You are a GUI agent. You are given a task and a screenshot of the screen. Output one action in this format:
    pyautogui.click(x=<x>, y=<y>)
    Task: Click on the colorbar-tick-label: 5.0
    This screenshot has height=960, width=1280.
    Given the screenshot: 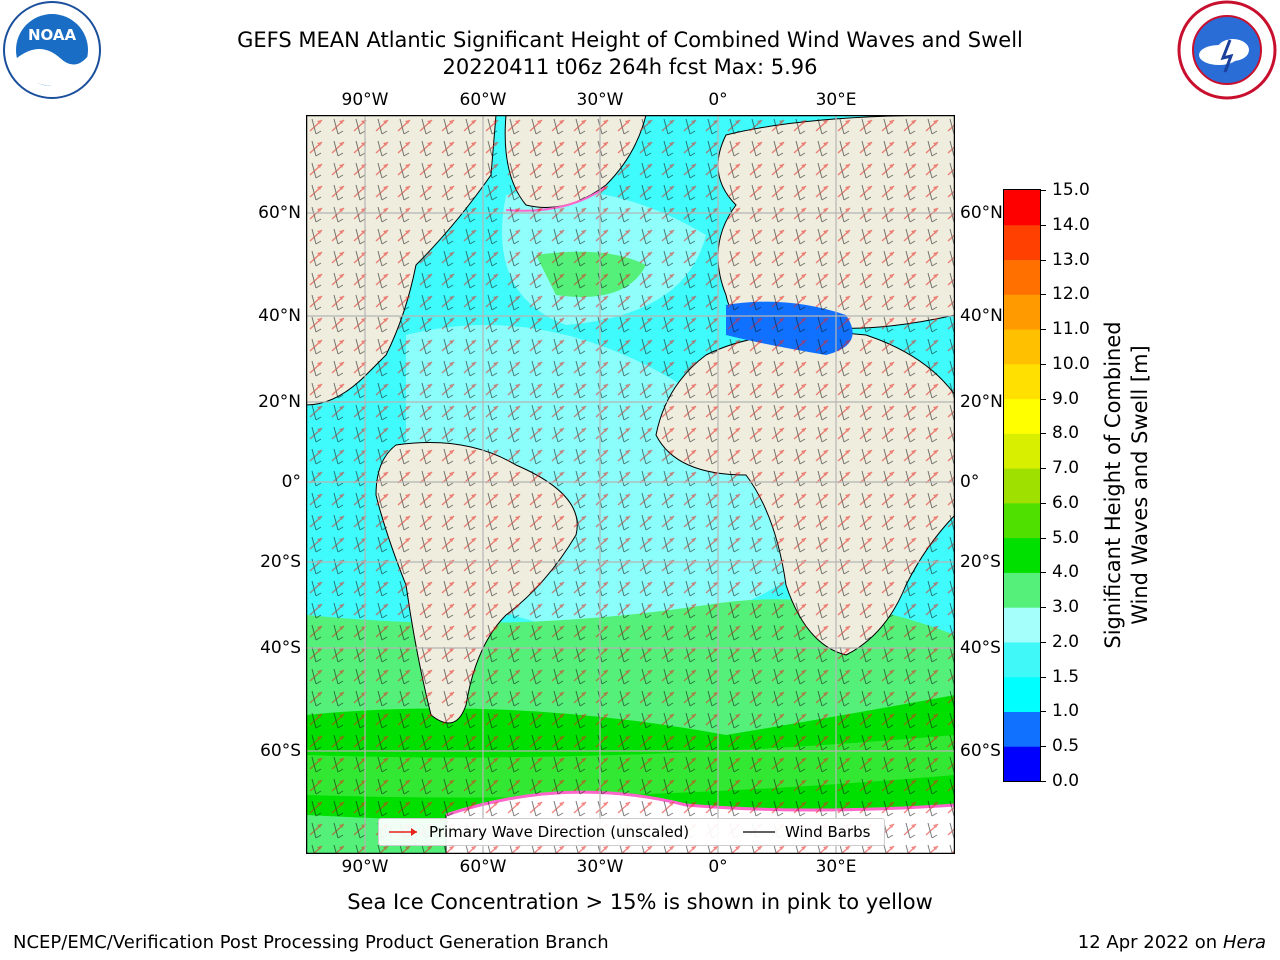 What is the action you would take?
    pyautogui.click(x=1066, y=537)
    